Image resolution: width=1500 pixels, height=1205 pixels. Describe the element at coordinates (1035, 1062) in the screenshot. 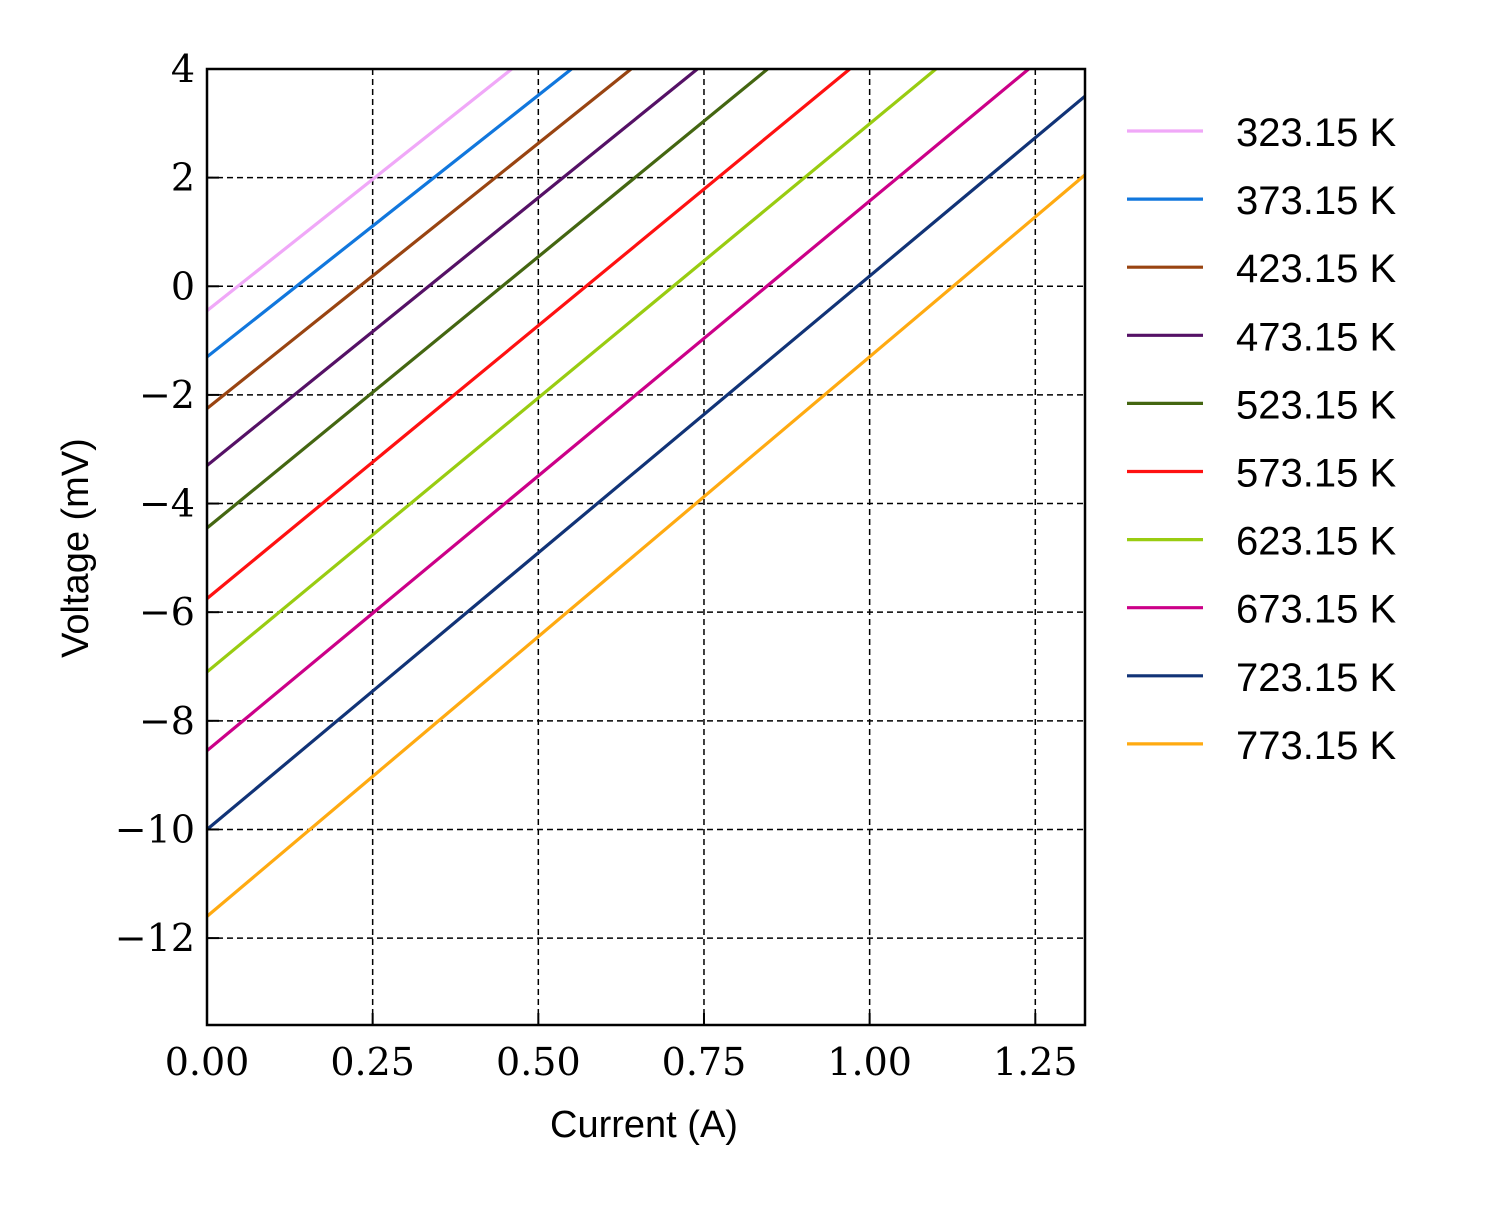

I see `x-tick-label: 1.25` at that location.